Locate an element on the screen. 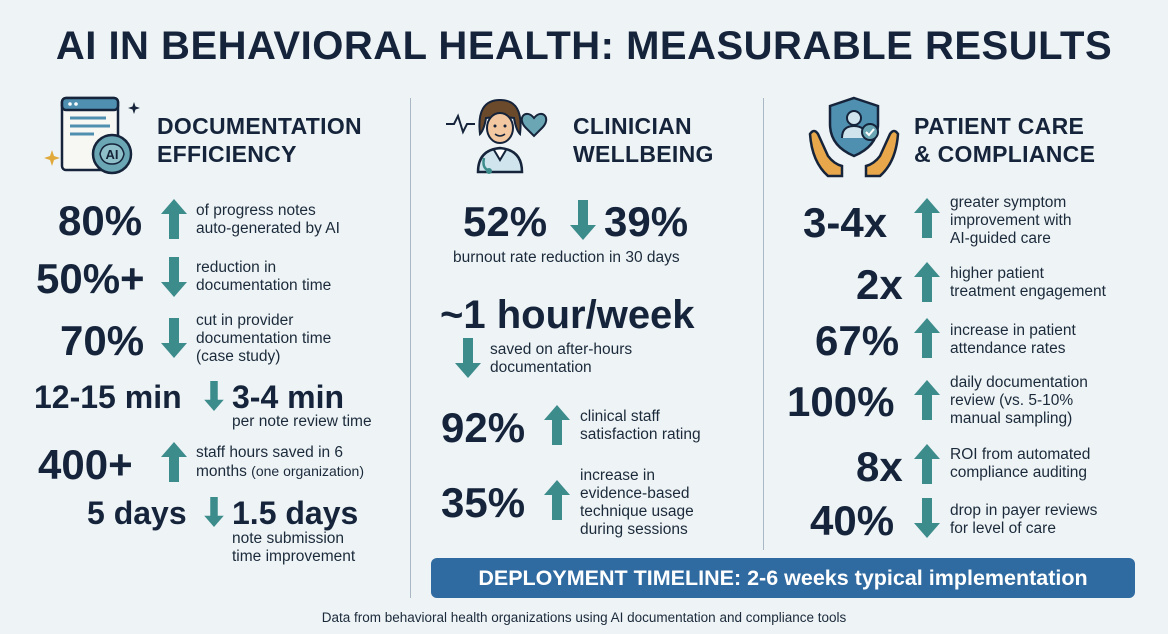 The image size is (1168, 634). stat-value: 67% is located at coordinates (857, 340).